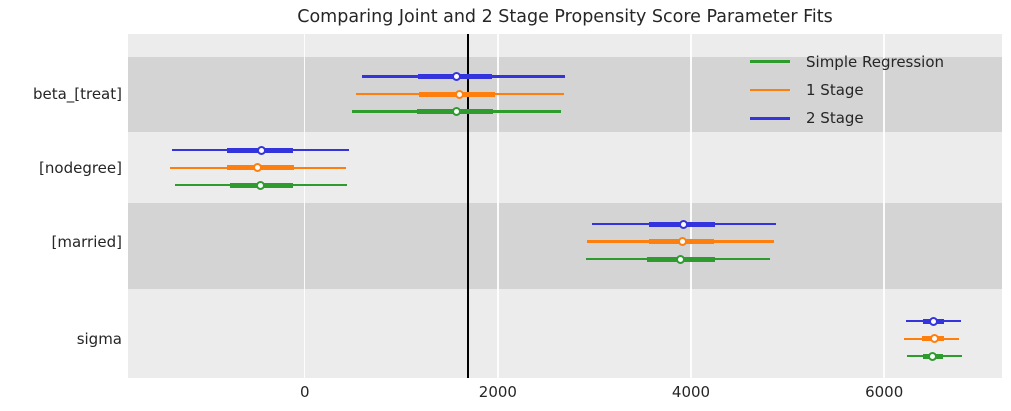 The width and height of the screenshot is (1011, 411). I want to click on x-tick-label: 4000, so click(691, 392).